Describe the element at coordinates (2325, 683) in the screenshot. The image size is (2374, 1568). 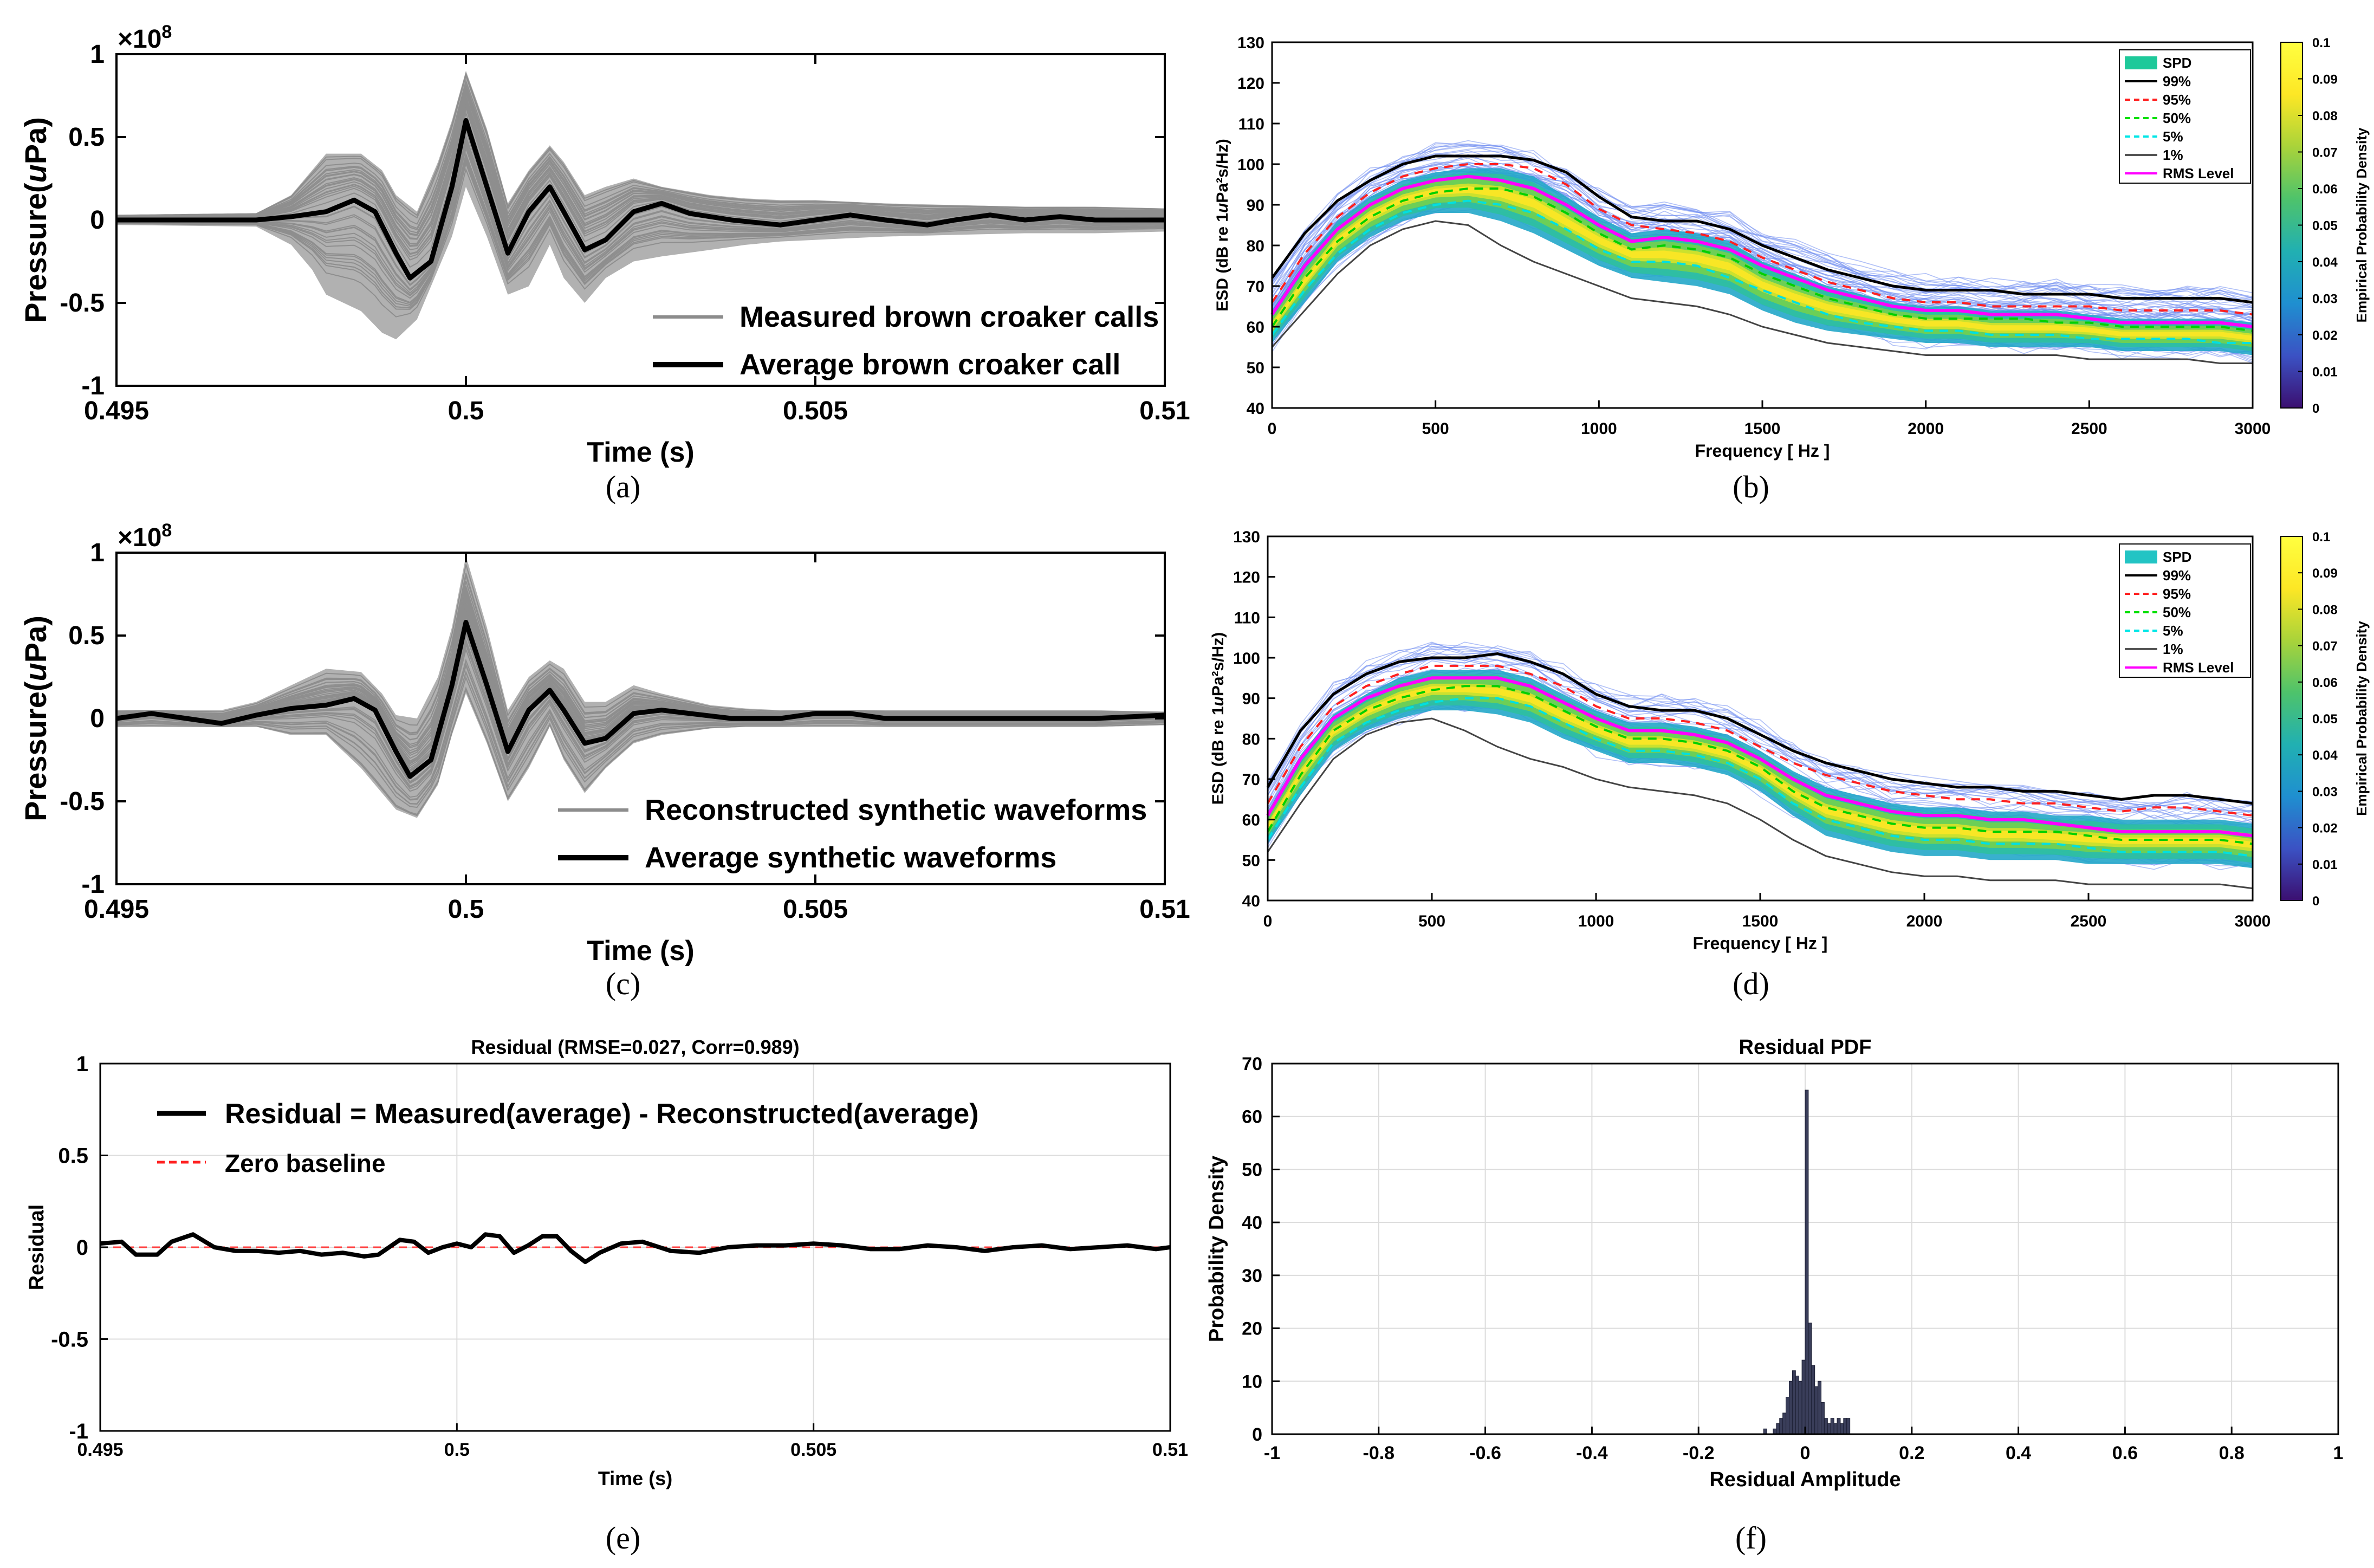
I see `colorbar-tick-label: 0.06` at that location.